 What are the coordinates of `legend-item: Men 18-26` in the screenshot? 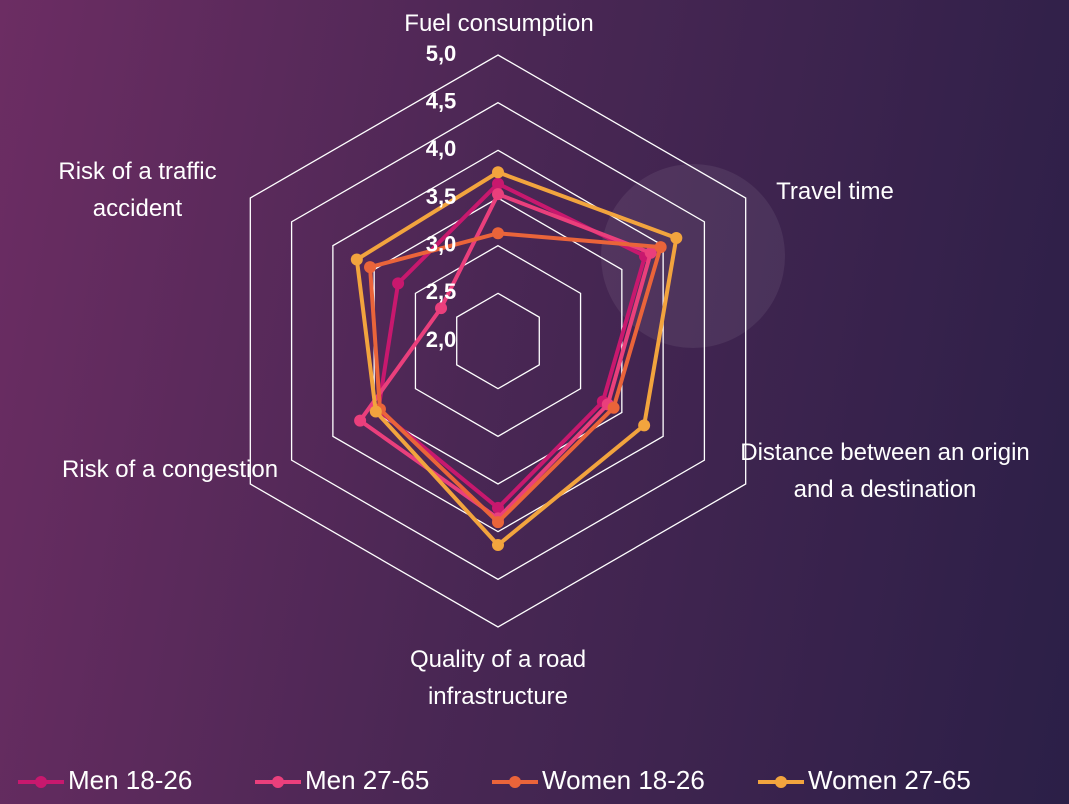 It's located at (105, 780).